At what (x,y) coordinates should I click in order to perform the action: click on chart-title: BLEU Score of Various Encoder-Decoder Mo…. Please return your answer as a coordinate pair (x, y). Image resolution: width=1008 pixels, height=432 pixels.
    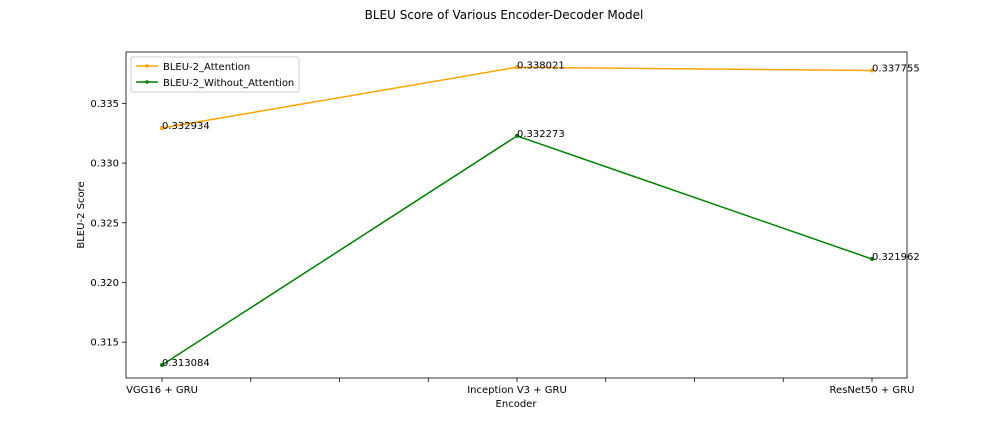
    Looking at the image, I should click on (504, 15).